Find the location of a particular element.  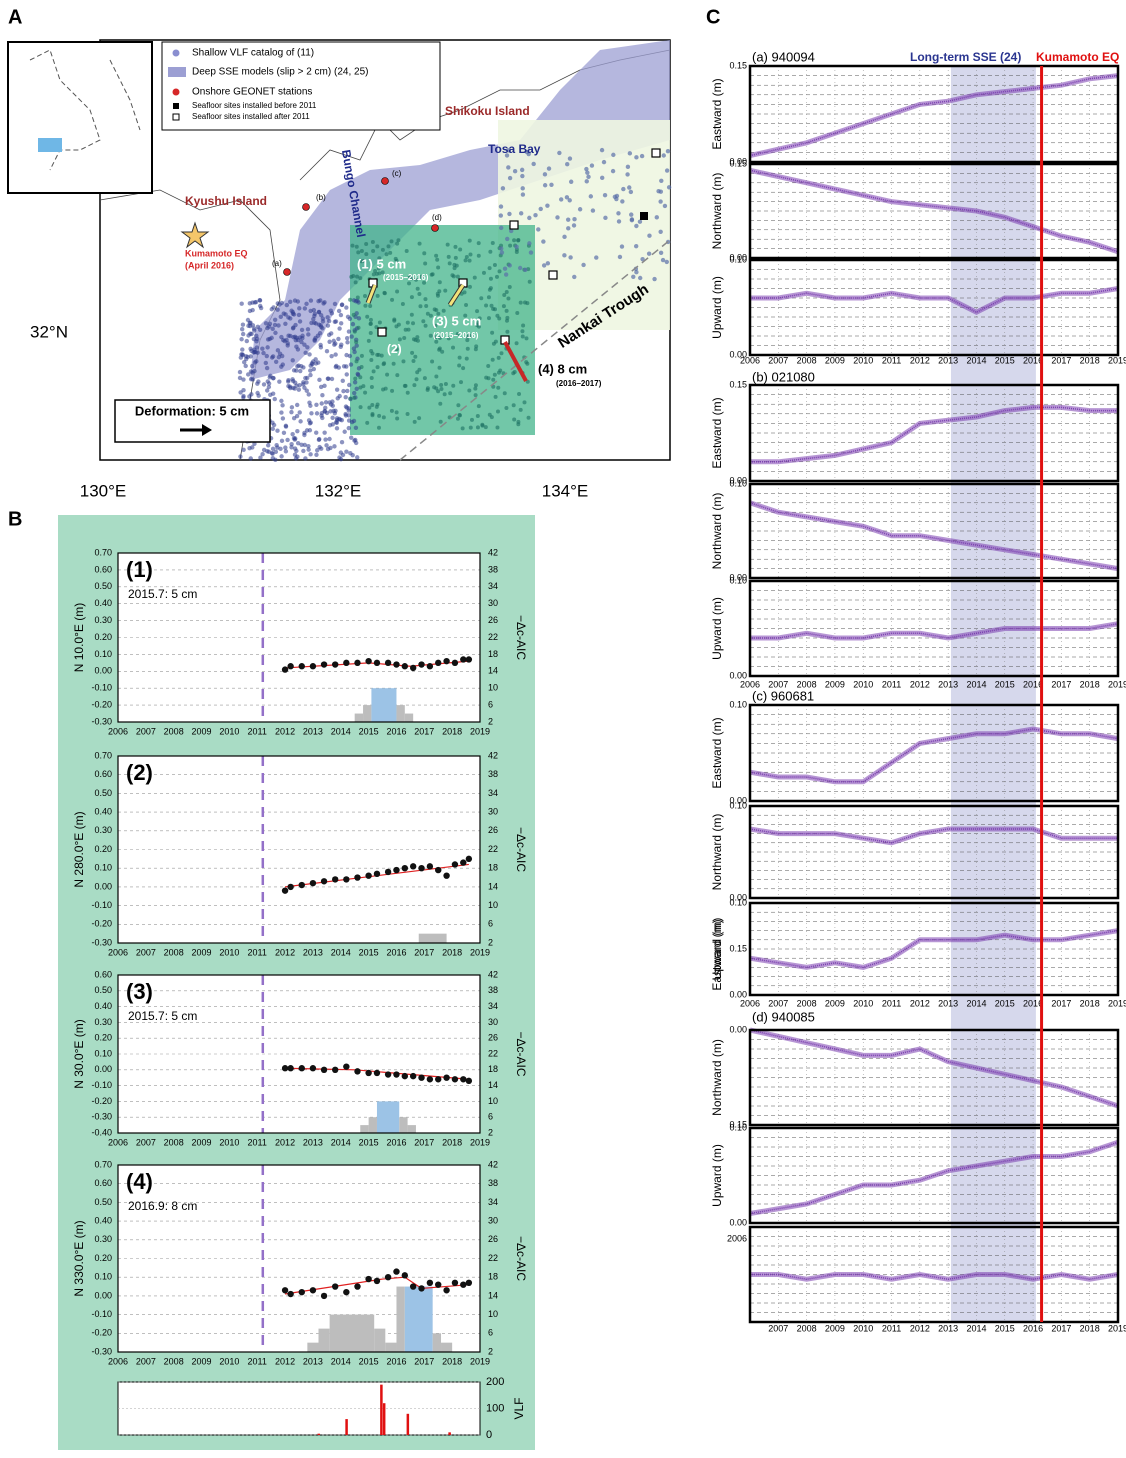

legend-text: Deep SSE models (slip > 2 cm) (24, 25) is located at coordinates (280, 72).